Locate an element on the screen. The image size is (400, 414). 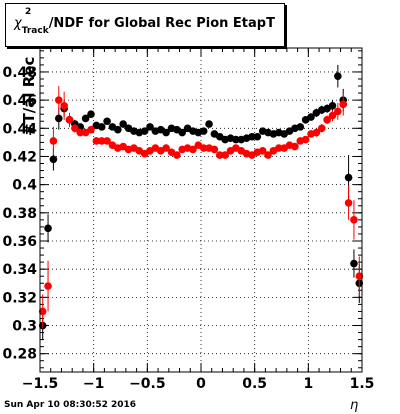
y-tick-label: 0.28 is located at coordinates (19, 355).